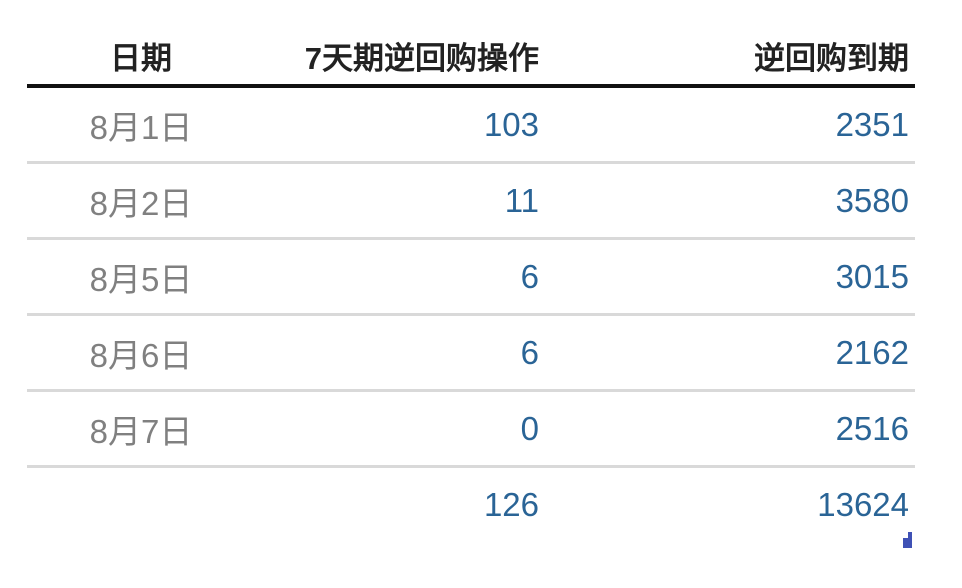 This screenshot has width=962, height=588. What do you see at coordinates (471, 504) in the screenshot?
I see `total-row: 126 13624` at bounding box center [471, 504].